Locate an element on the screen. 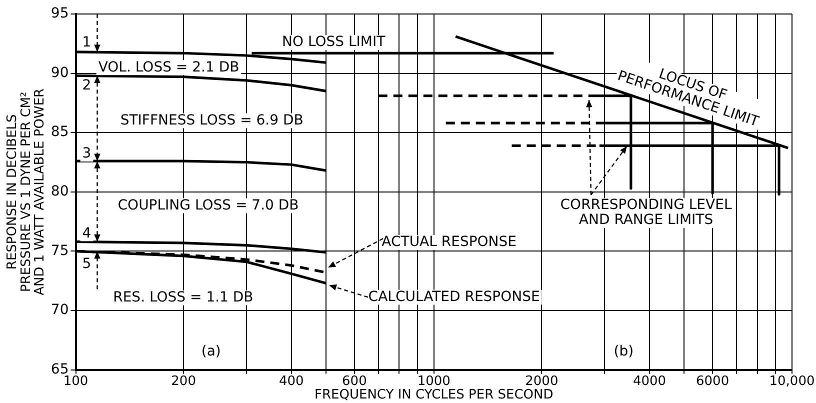  x-tick-label: 2000 is located at coordinates (541, 381).